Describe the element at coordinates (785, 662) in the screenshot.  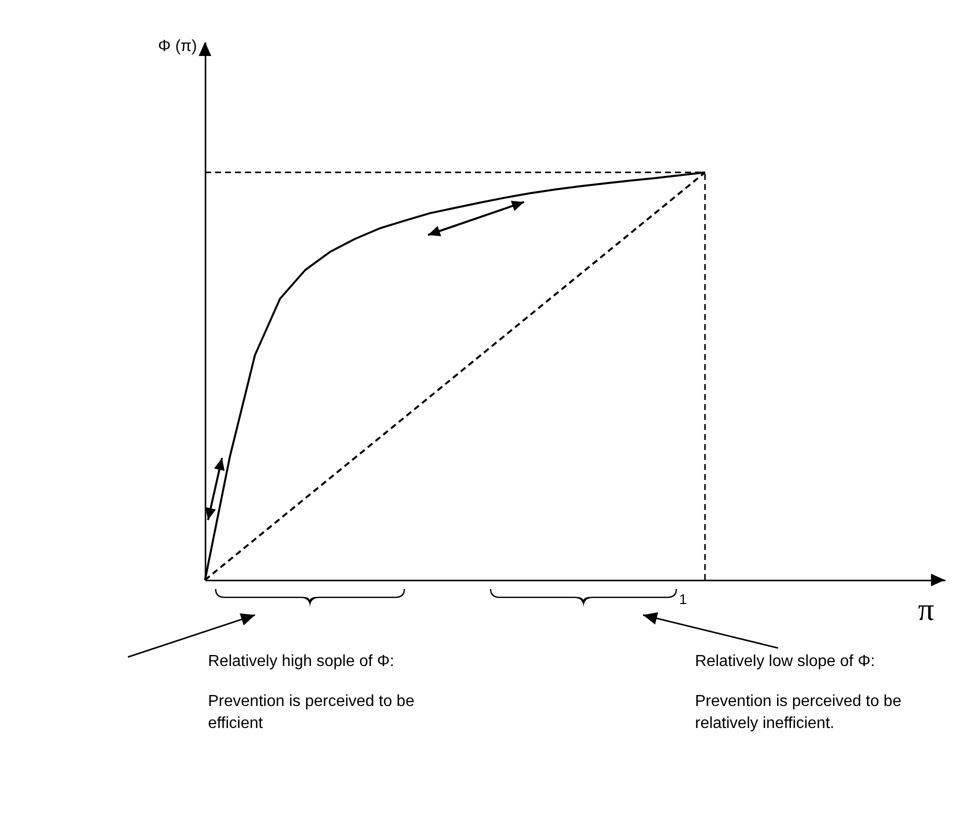
I see `text: Relatively low slope of Φ:` at that location.